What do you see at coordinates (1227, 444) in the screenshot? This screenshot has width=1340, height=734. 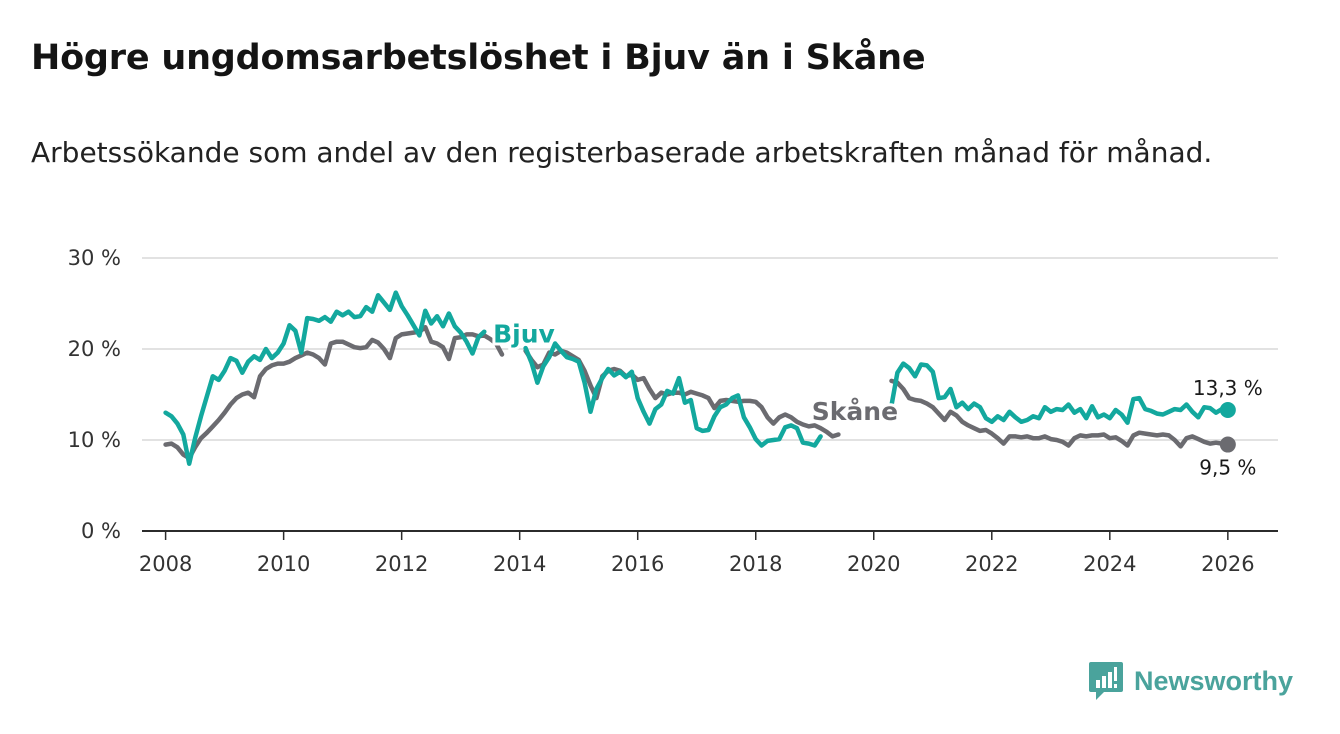 I see `end-marker-skne` at bounding box center [1227, 444].